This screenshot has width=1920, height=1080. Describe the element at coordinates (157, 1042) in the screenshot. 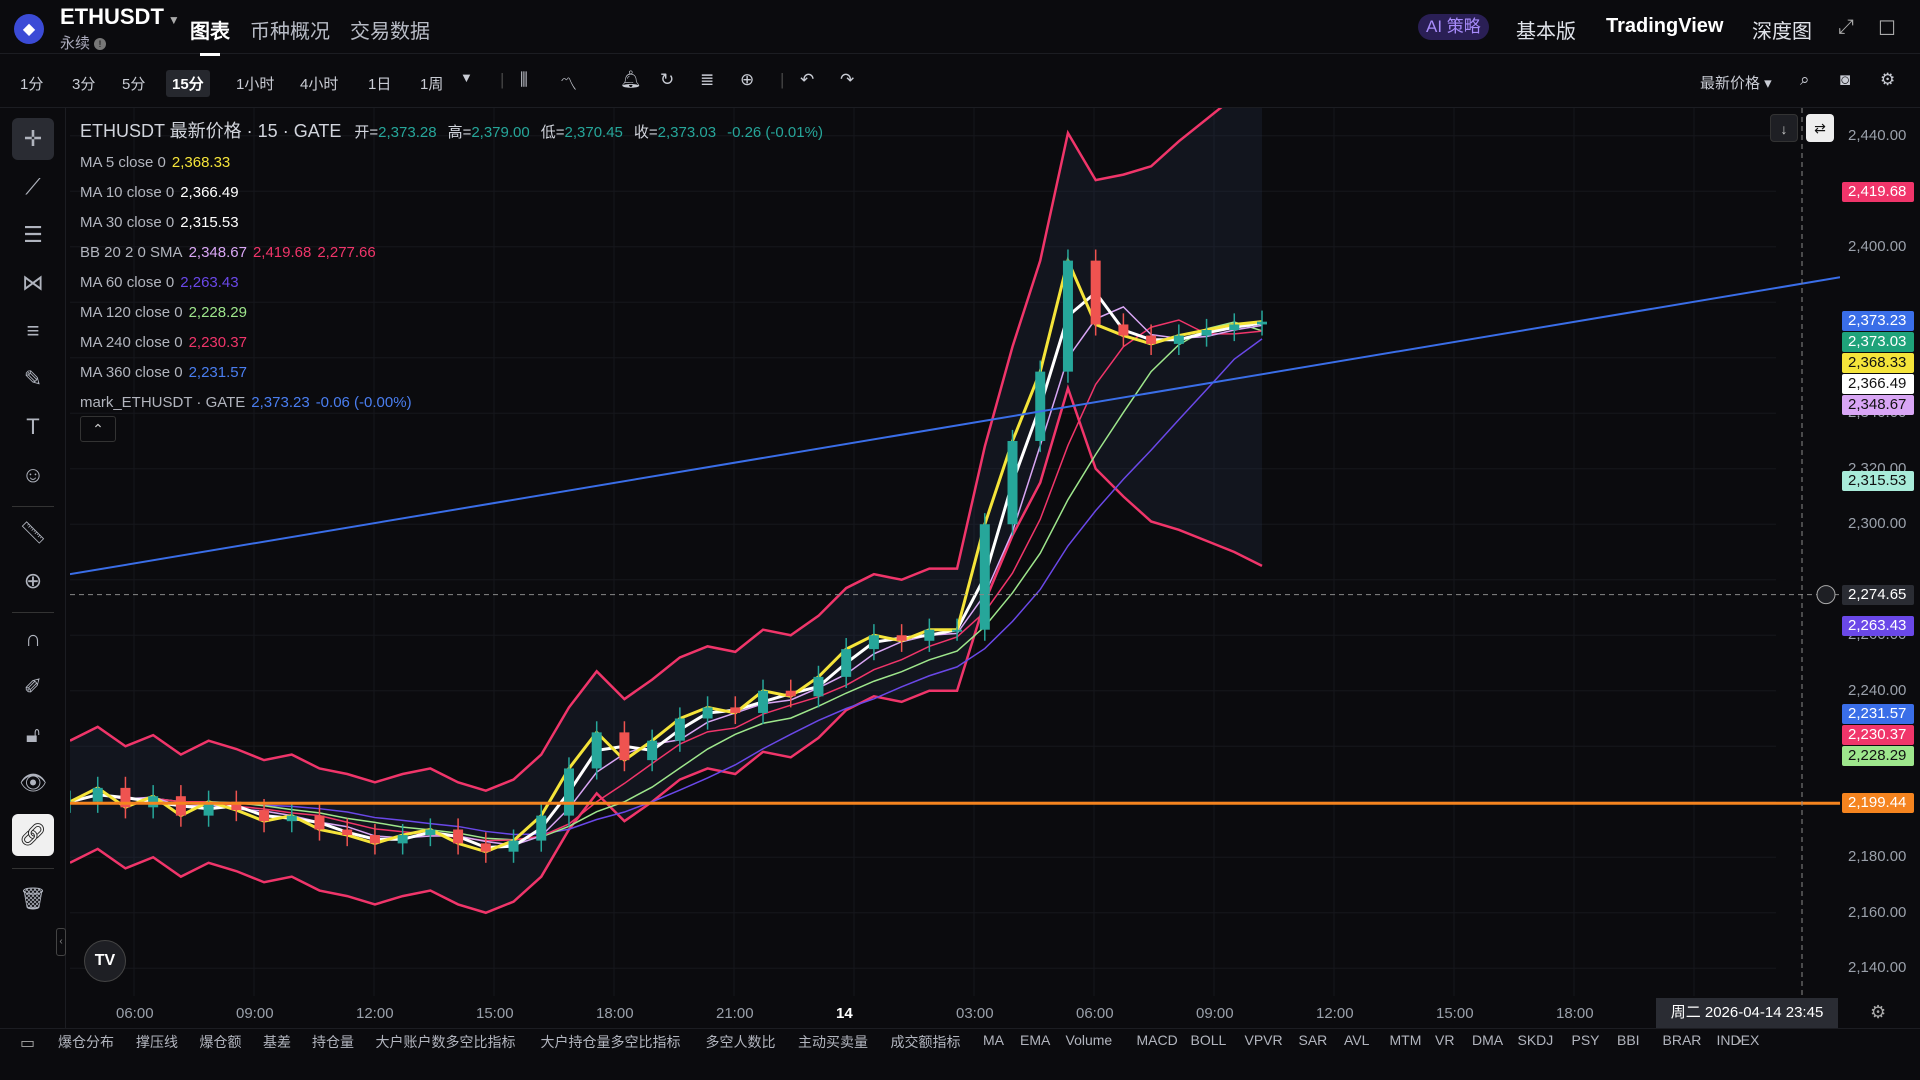

I see `indicator-tab: 撑压线` at that location.